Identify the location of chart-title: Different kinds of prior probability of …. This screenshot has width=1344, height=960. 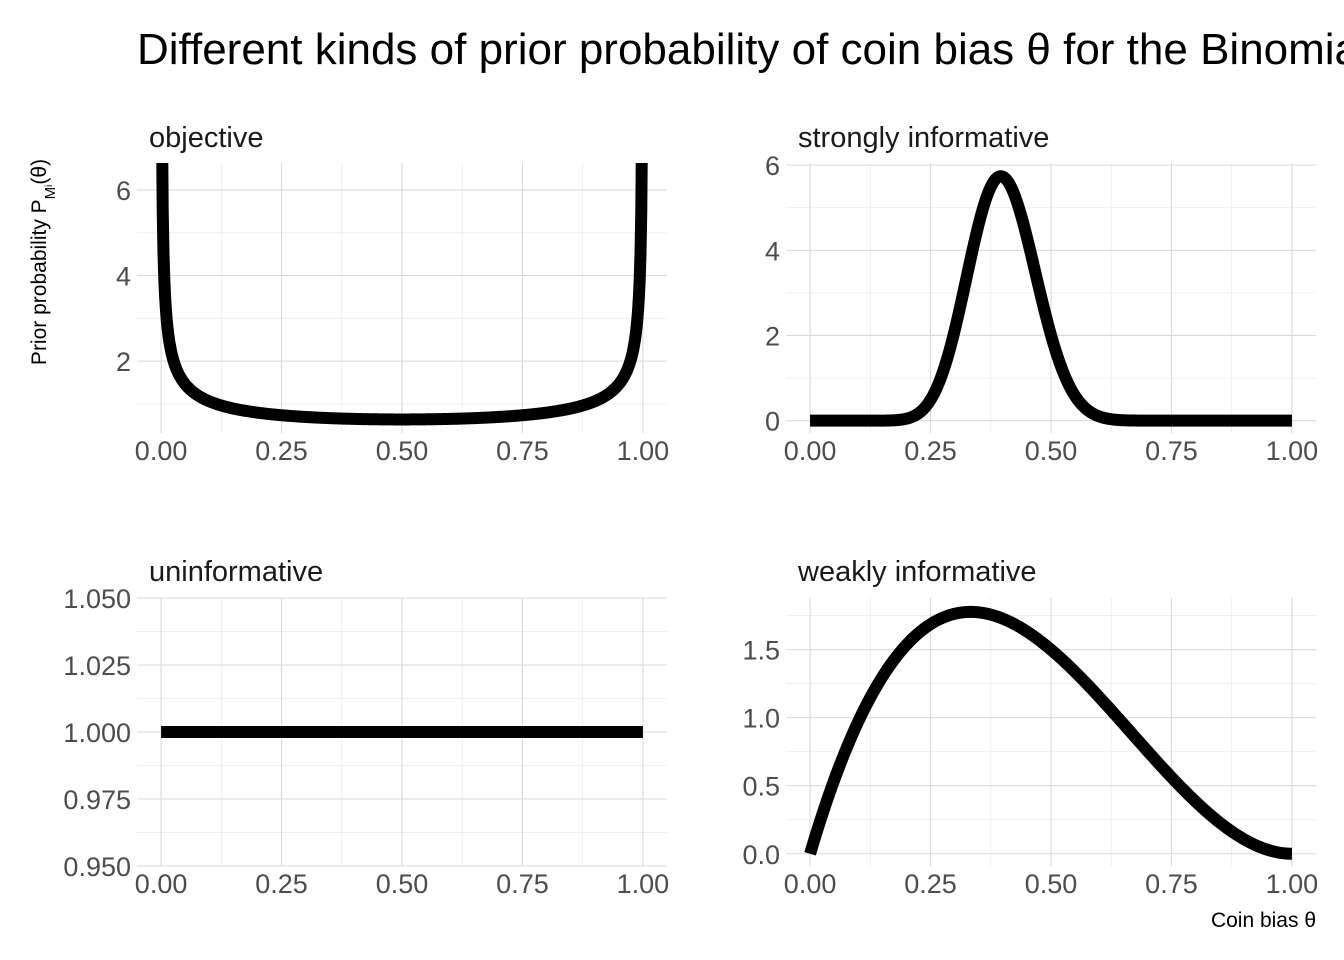
(740, 49).